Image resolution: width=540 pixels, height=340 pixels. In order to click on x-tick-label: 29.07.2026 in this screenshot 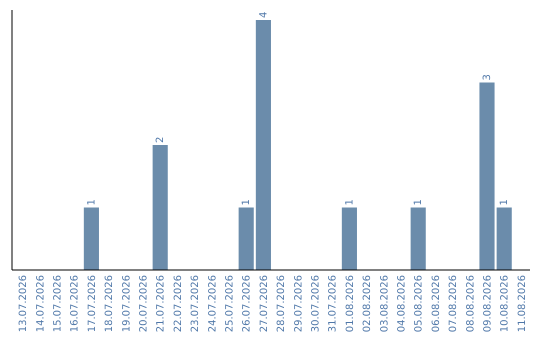, I will do `click(298, 303)`.